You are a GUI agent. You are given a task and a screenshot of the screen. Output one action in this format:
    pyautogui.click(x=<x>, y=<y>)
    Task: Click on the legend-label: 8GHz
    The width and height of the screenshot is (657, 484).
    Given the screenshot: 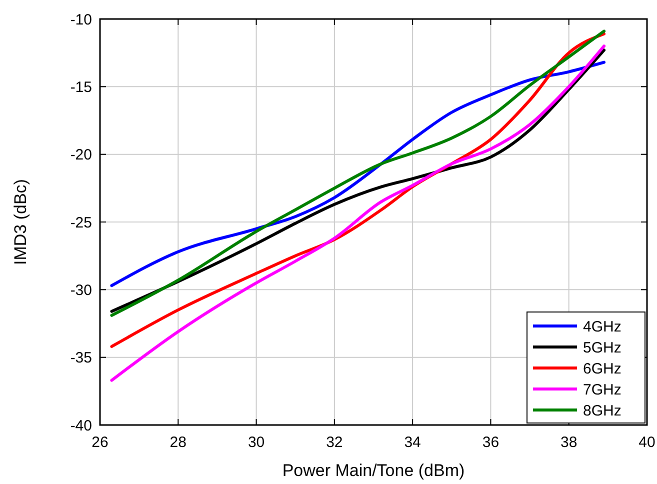 What is the action you would take?
    pyautogui.click(x=602, y=411)
    